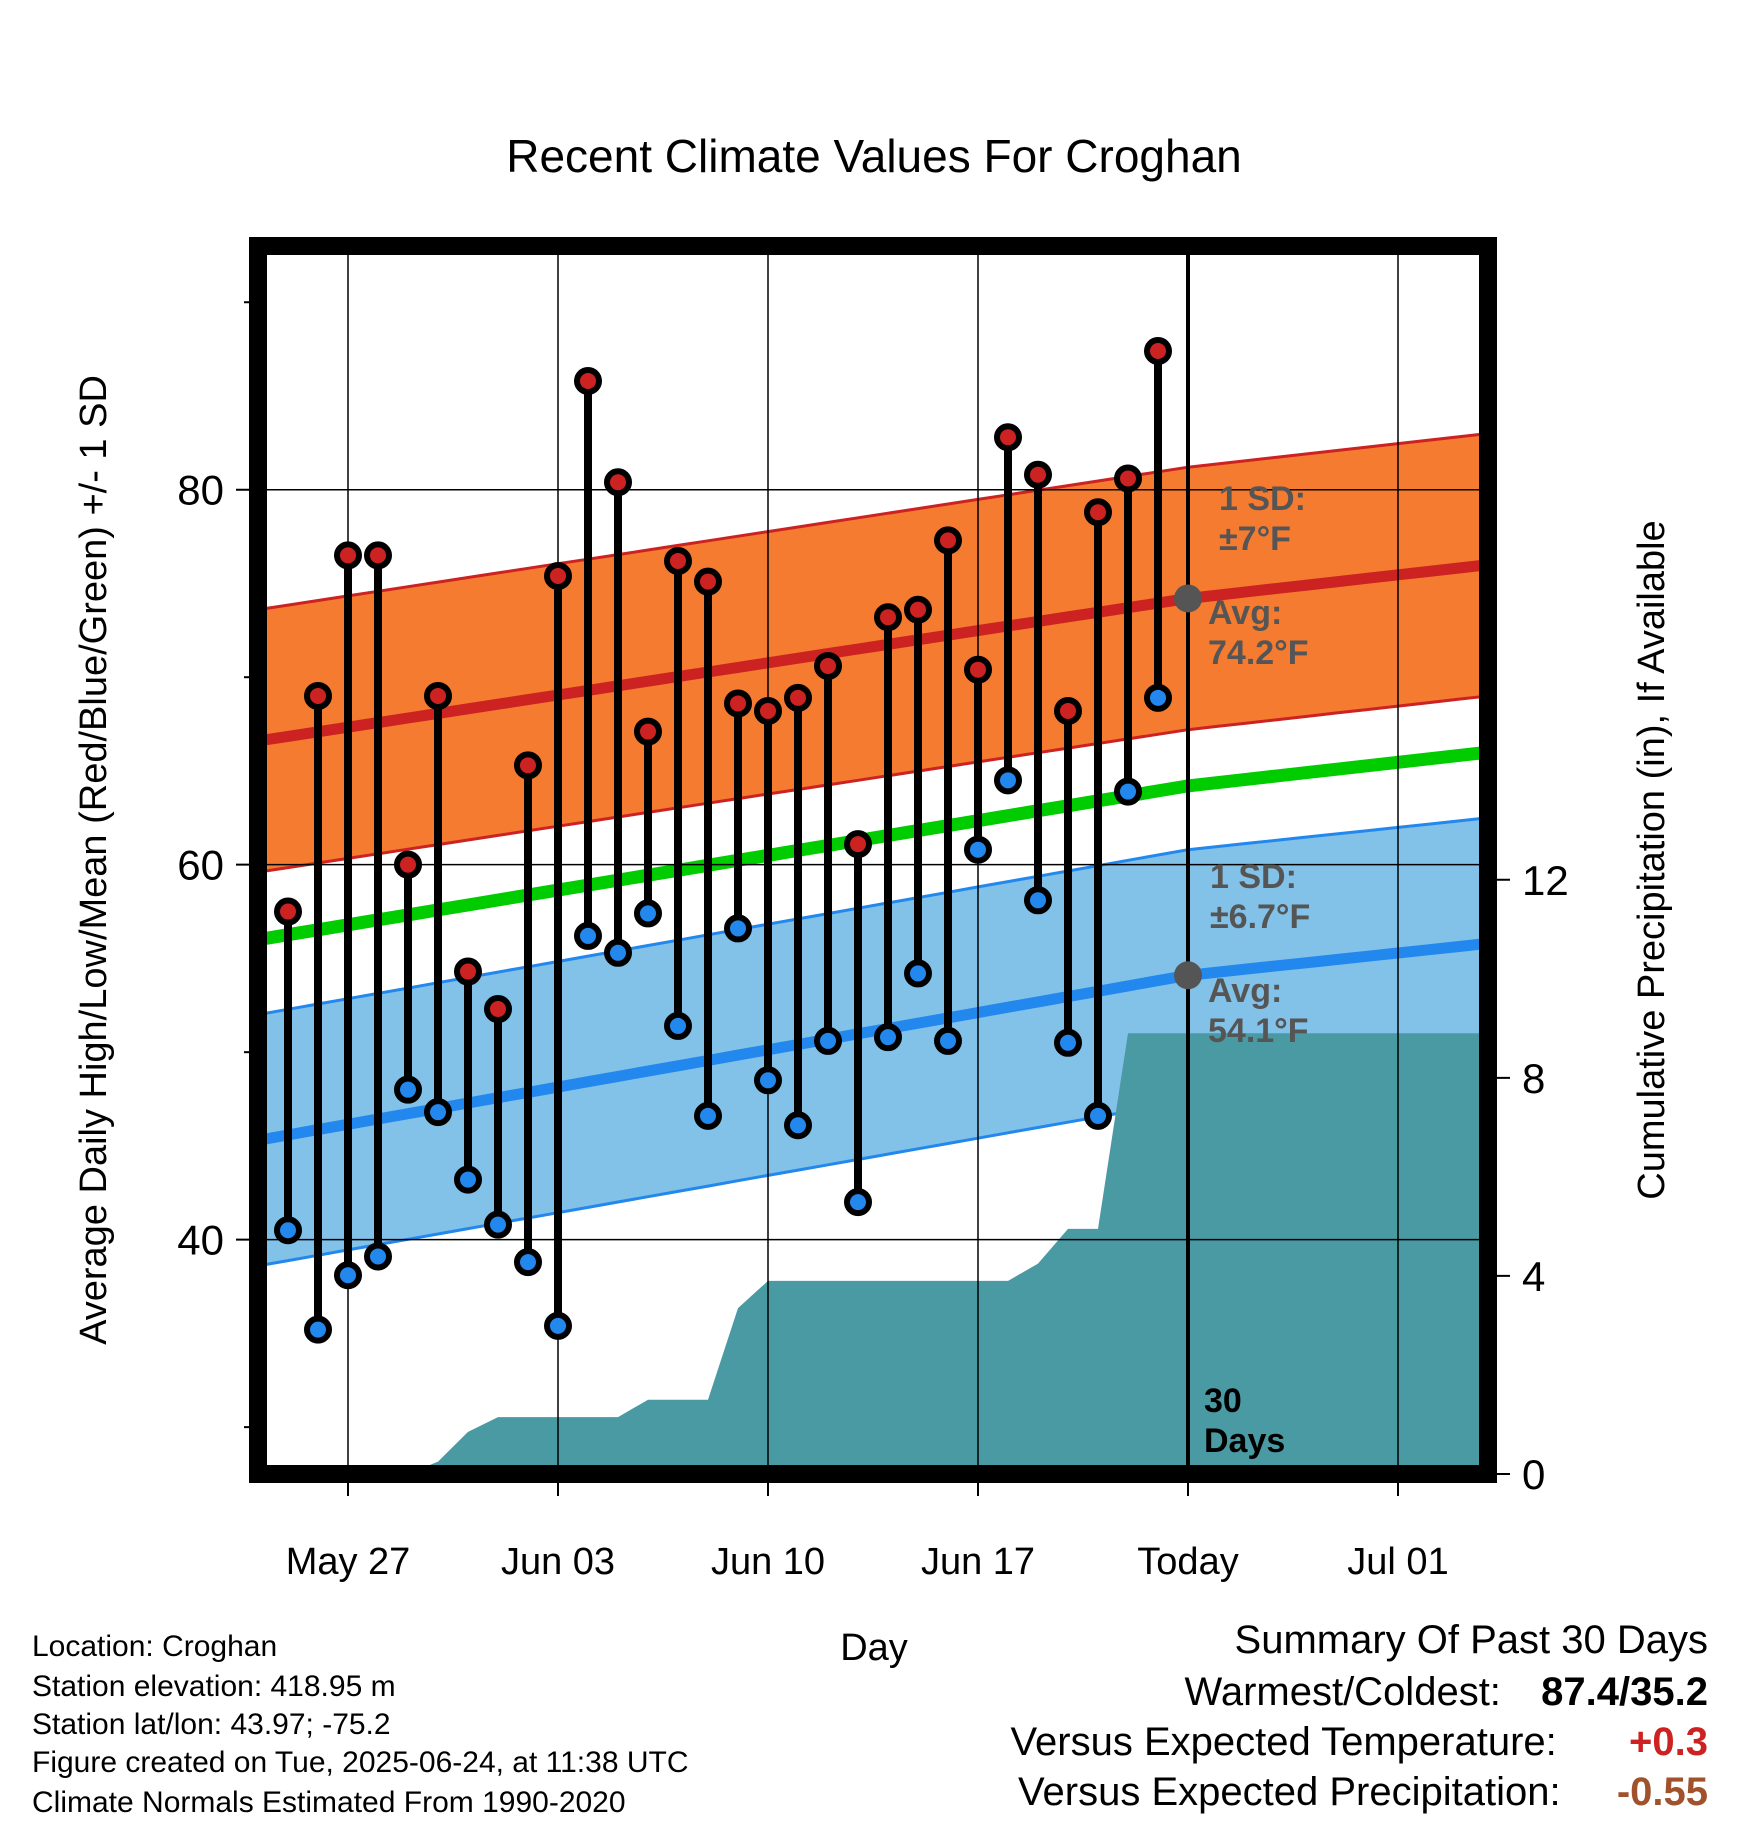  Describe the element at coordinates (1533, 1276) in the screenshot. I see `y2-tick-label: 4` at that location.